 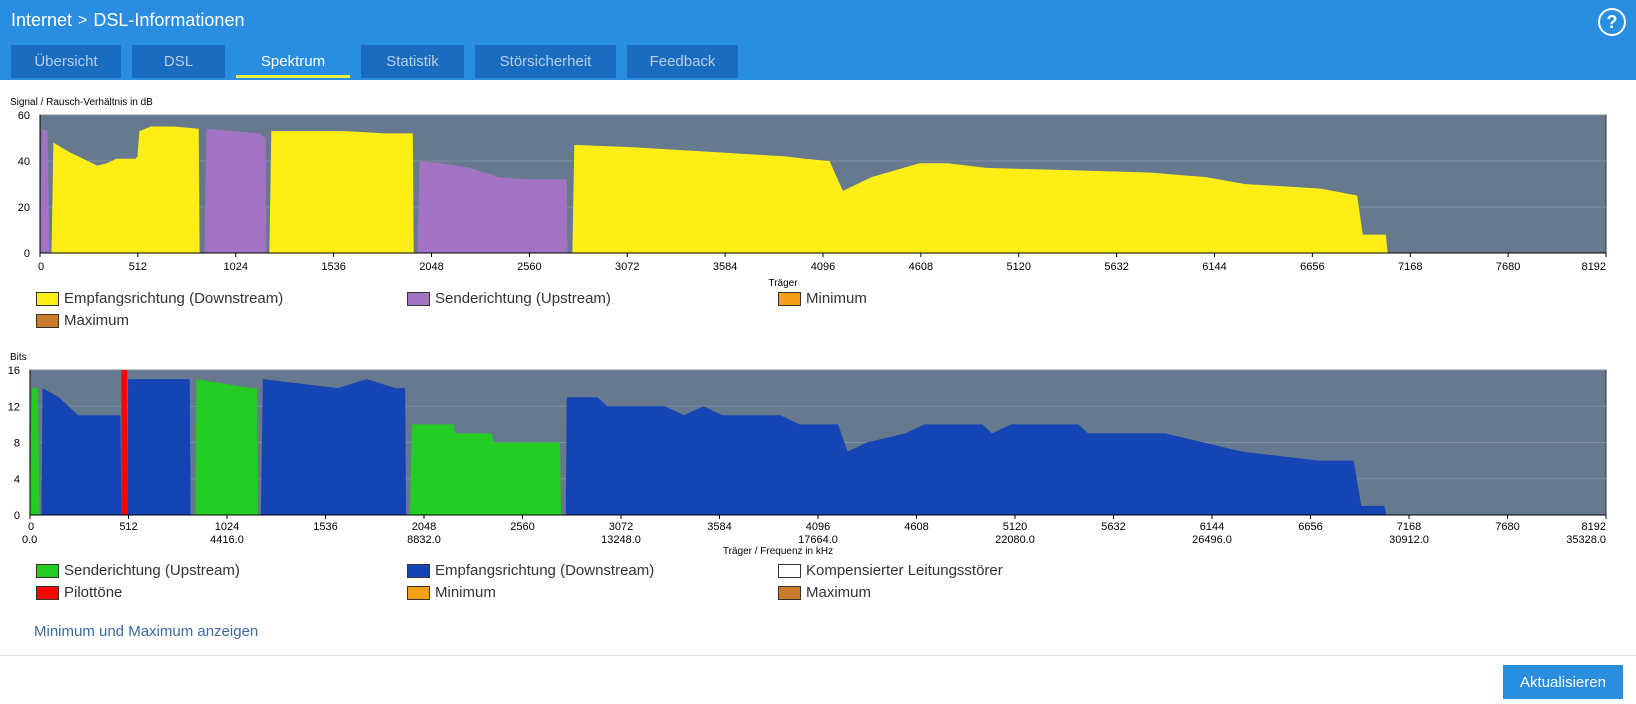 I want to click on refresh-button: Aktualisieren, so click(x=1563, y=682).